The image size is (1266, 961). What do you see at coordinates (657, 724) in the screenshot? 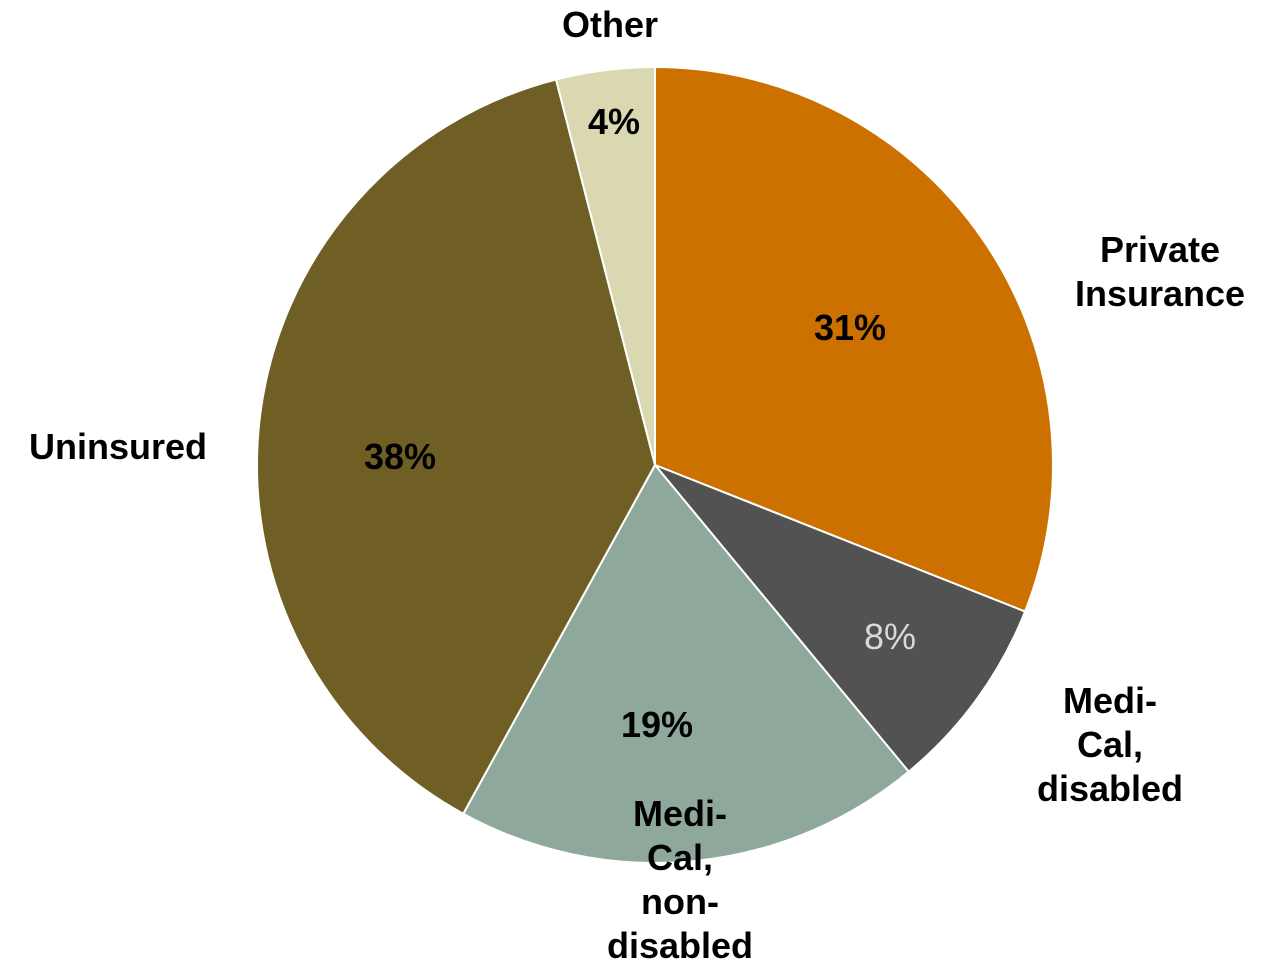
I see `value-label: 19%` at bounding box center [657, 724].